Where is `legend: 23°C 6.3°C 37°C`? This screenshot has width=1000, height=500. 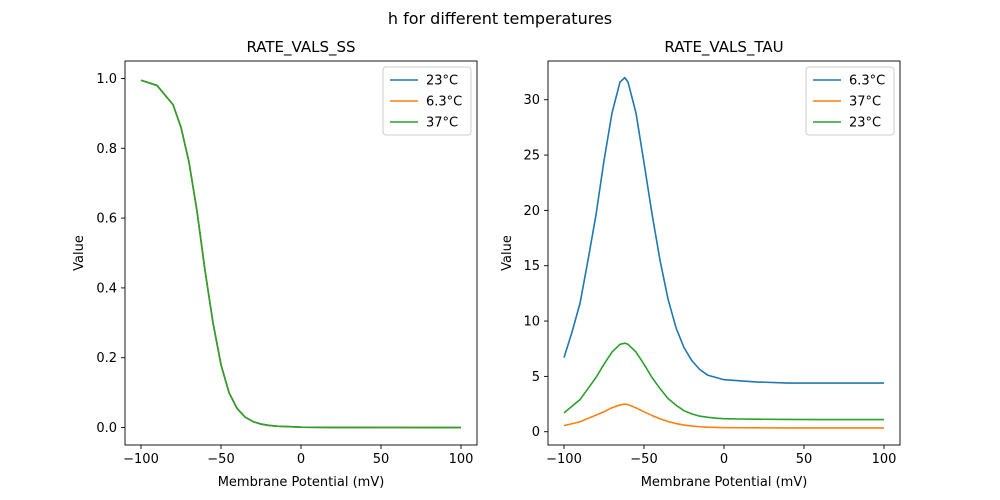
legend: 23°C 6.3°C 37°C is located at coordinates (427, 101).